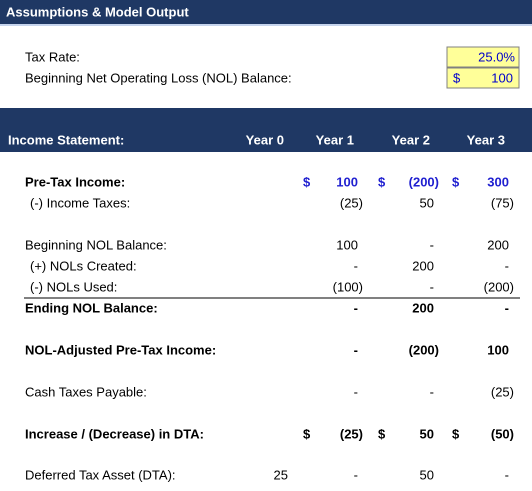  Describe the element at coordinates (266, 130) in the screenshot. I see `table-header-bar` at that location.